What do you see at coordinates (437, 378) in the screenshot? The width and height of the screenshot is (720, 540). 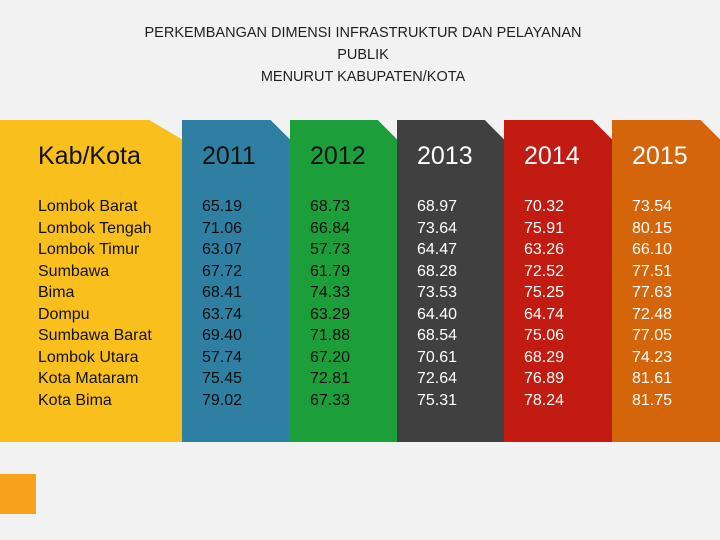 I see `value-cell-2013: 72.64` at bounding box center [437, 378].